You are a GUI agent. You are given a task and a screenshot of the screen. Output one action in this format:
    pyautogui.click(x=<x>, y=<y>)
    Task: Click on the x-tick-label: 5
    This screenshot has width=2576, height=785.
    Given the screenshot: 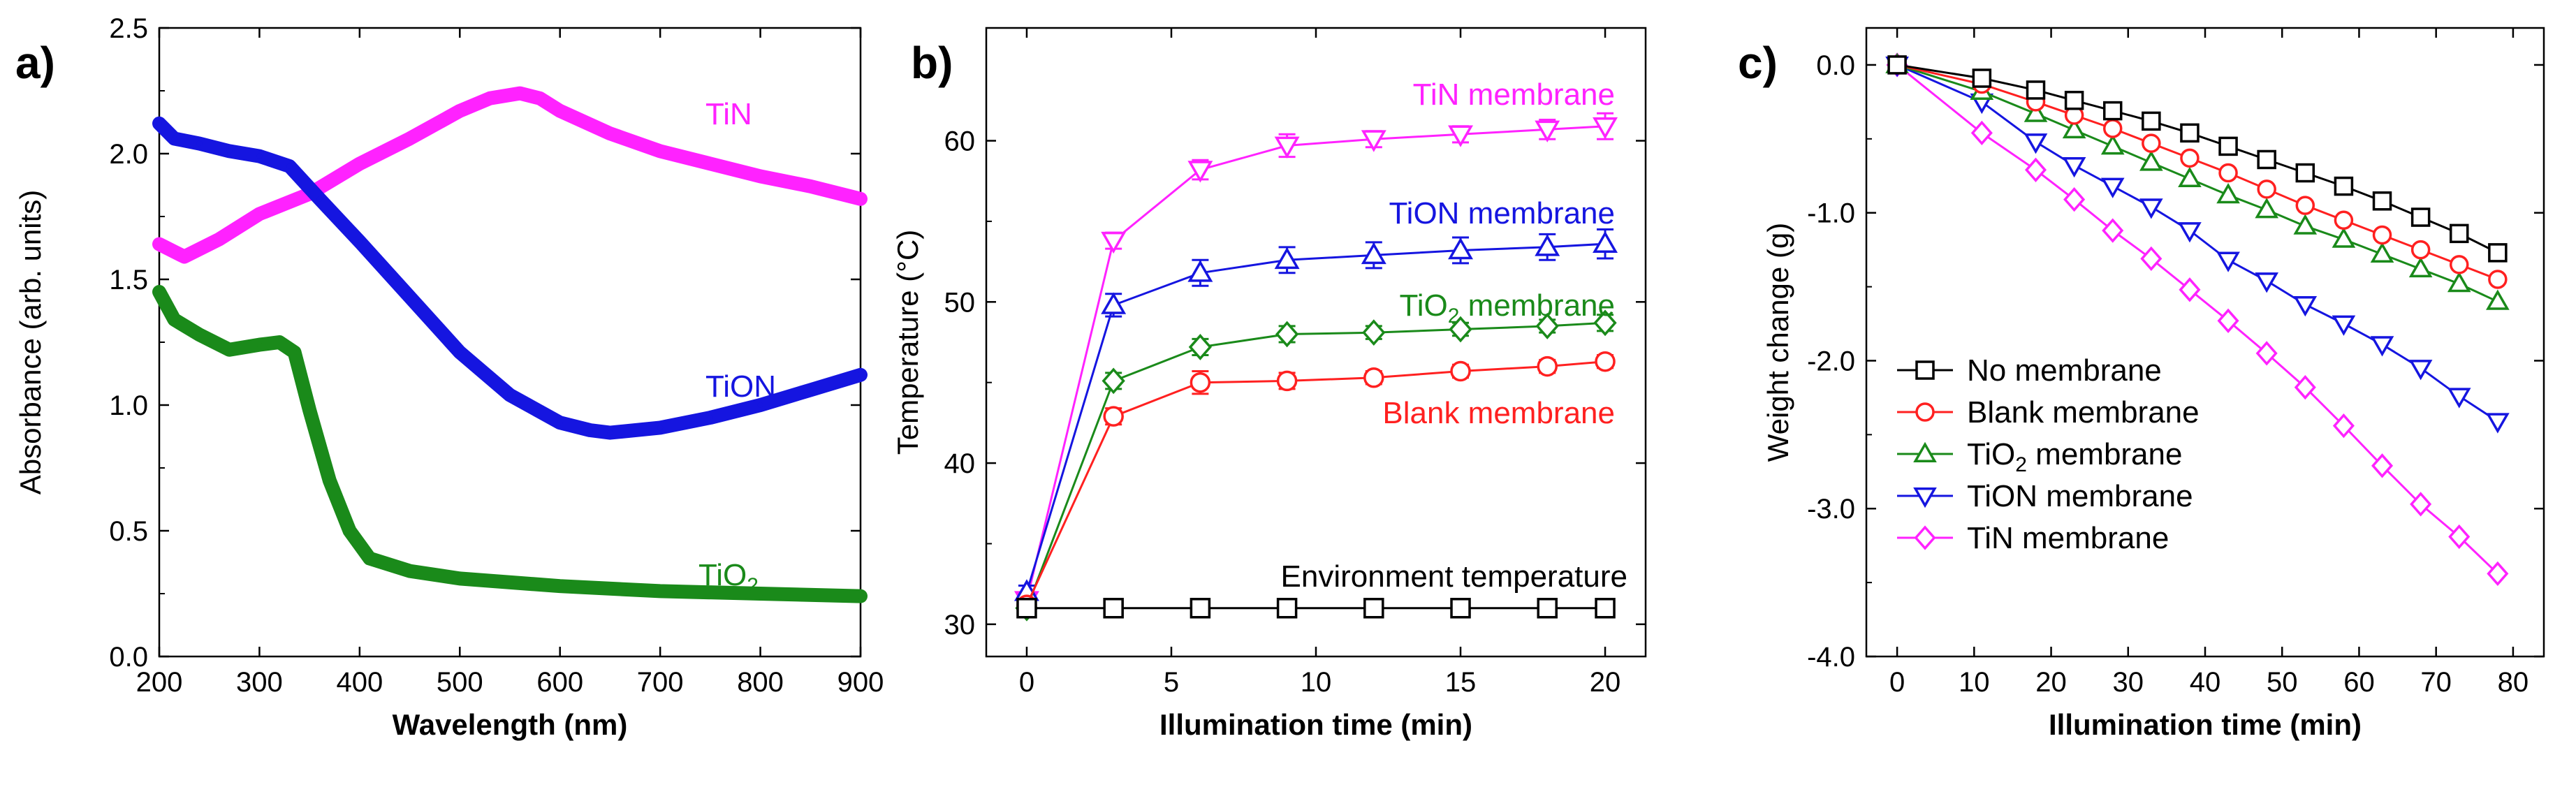 What is the action you would take?
    pyautogui.click(x=1171, y=682)
    